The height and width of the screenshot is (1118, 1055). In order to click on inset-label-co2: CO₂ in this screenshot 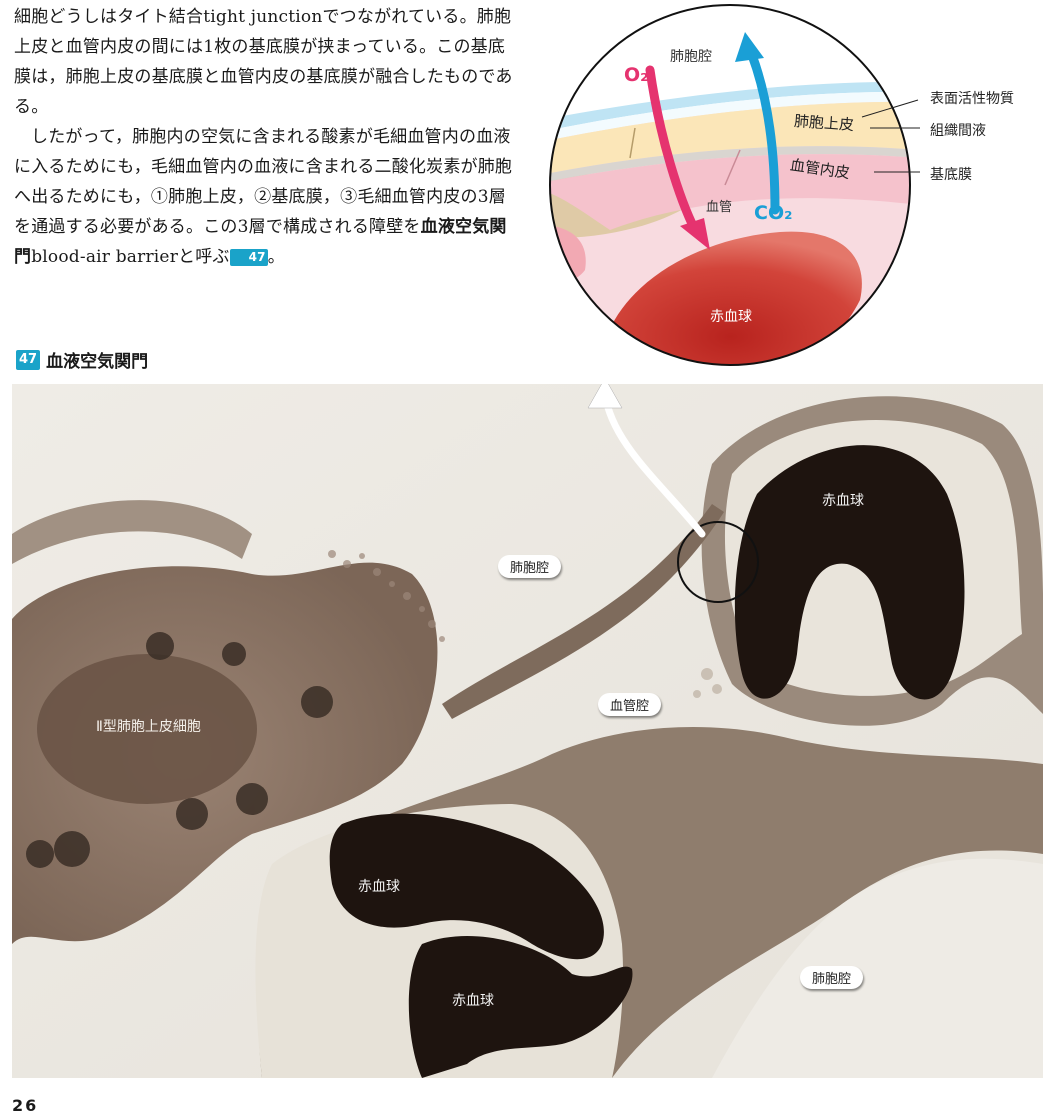, I will do `click(773, 213)`.